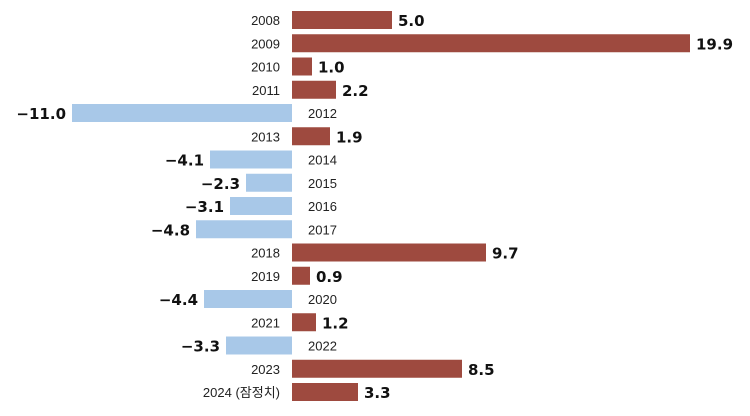 Image resolution: width=750 pixels, height=416 pixels. What do you see at coordinates (505, 254) in the screenshot?
I see `value-label: 9.7` at bounding box center [505, 254].